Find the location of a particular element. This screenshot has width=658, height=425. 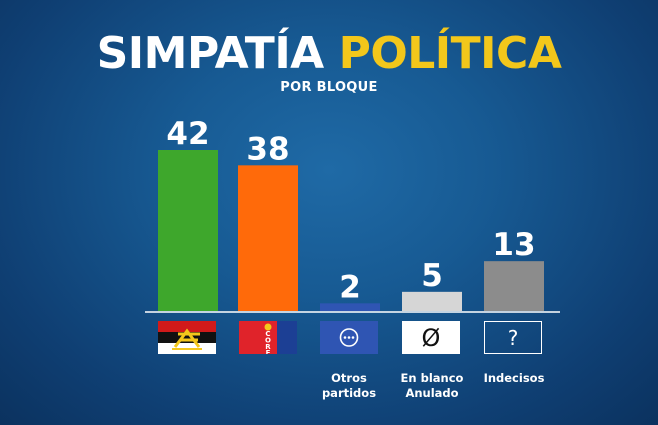

category-label-otros: Otros partidos is located at coordinates (349, 386).